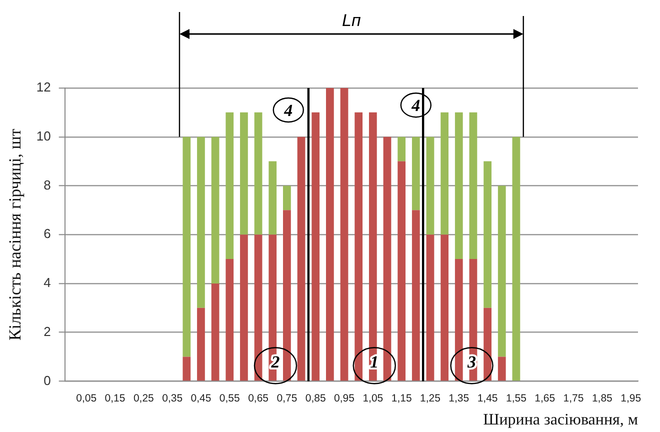 This screenshot has width=660, height=432. What do you see at coordinates (115, 398) in the screenshot?
I see `x-tick-label: 0,15` at bounding box center [115, 398].